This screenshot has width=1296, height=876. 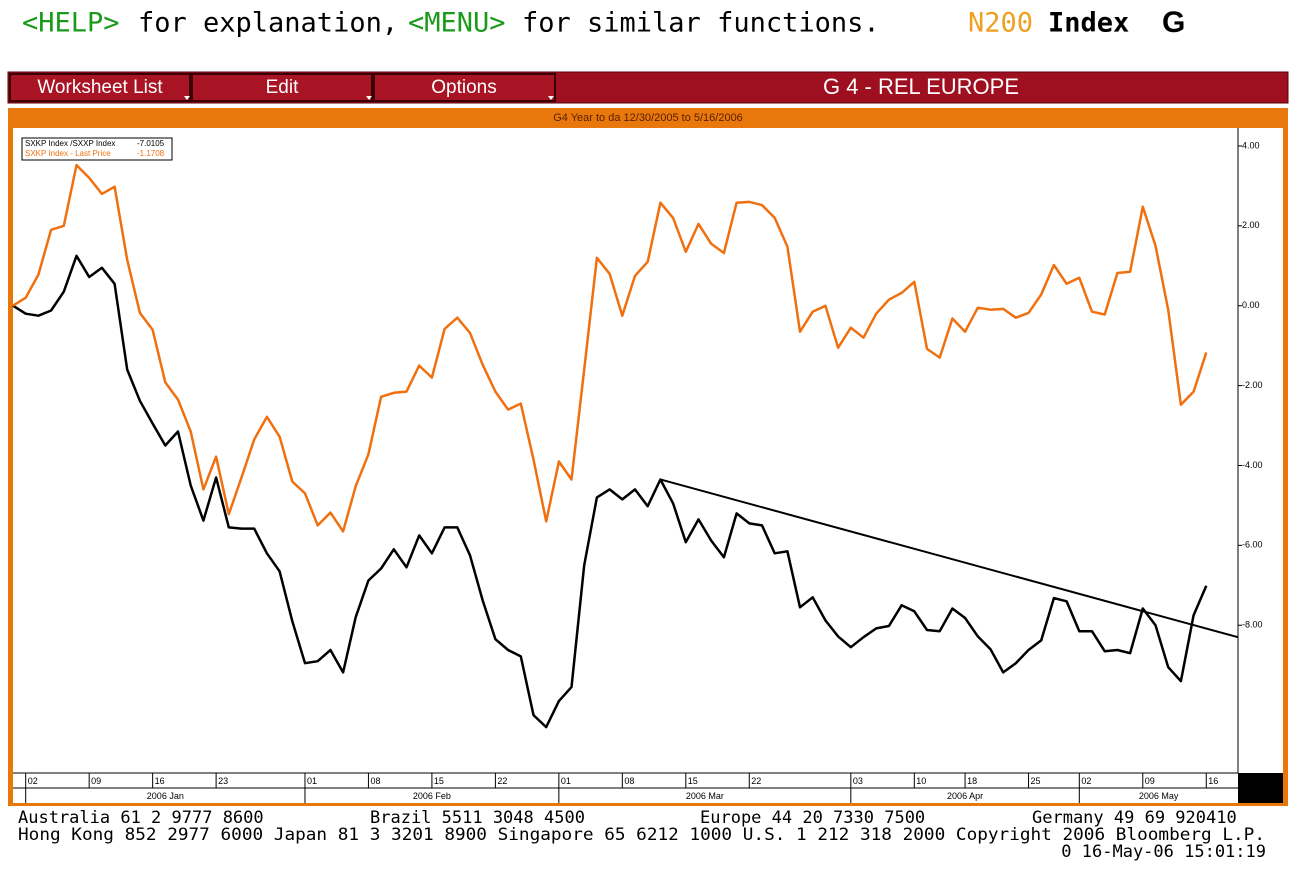 What do you see at coordinates (71, 23) in the screenshot?
I see `help-key: <HELP>` at bounding box center [71, 23].